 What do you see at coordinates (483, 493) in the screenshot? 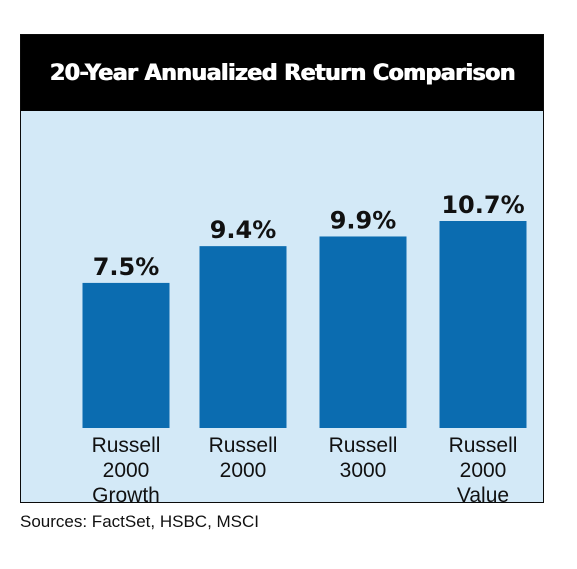
I see `category-label-line: Value` at bounding box center [483, 493].